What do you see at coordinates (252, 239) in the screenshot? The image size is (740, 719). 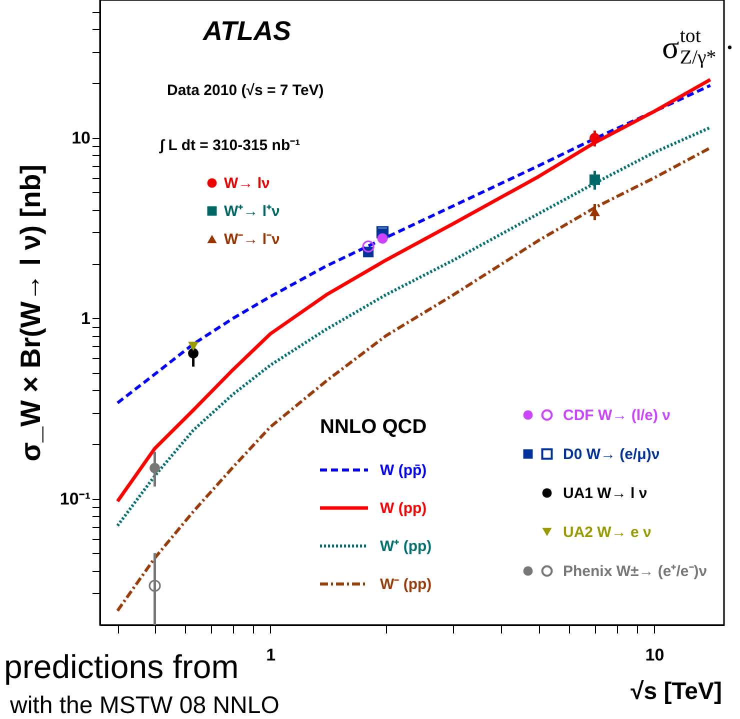 I see `legend-label: W⁻→ l⁻ν` at bounding box center [252, 239].